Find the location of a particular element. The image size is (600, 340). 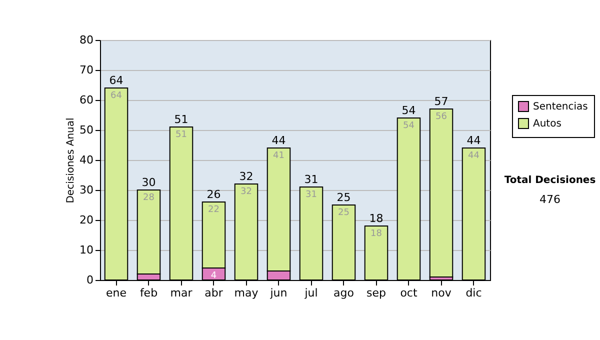

data-label: 54 is located at coordinates (409, 126).